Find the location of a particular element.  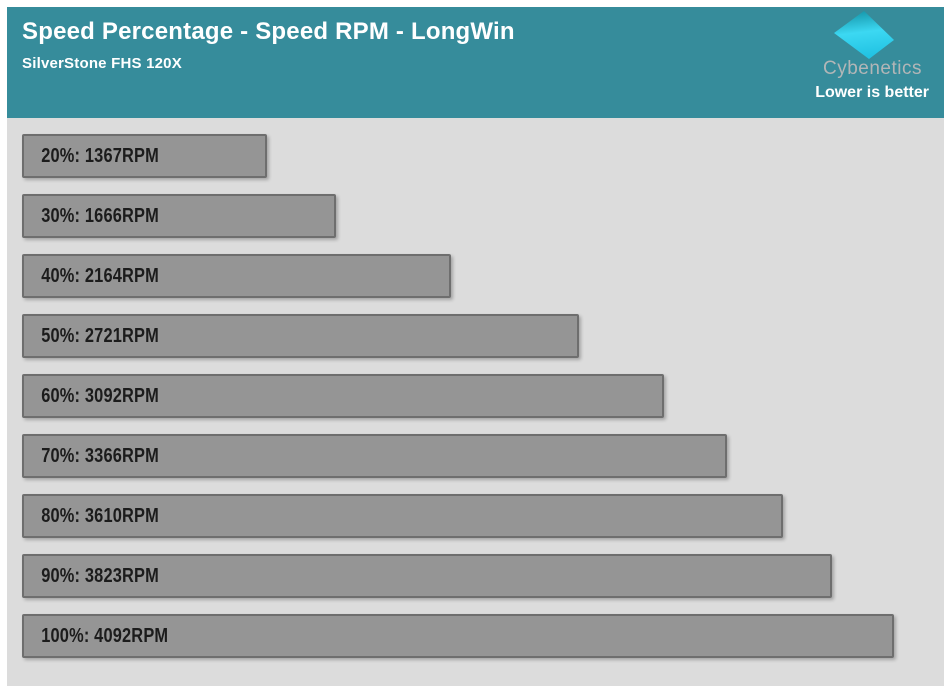

bar-label: 60%: 3092RPM is located at coordinates (100, 395).